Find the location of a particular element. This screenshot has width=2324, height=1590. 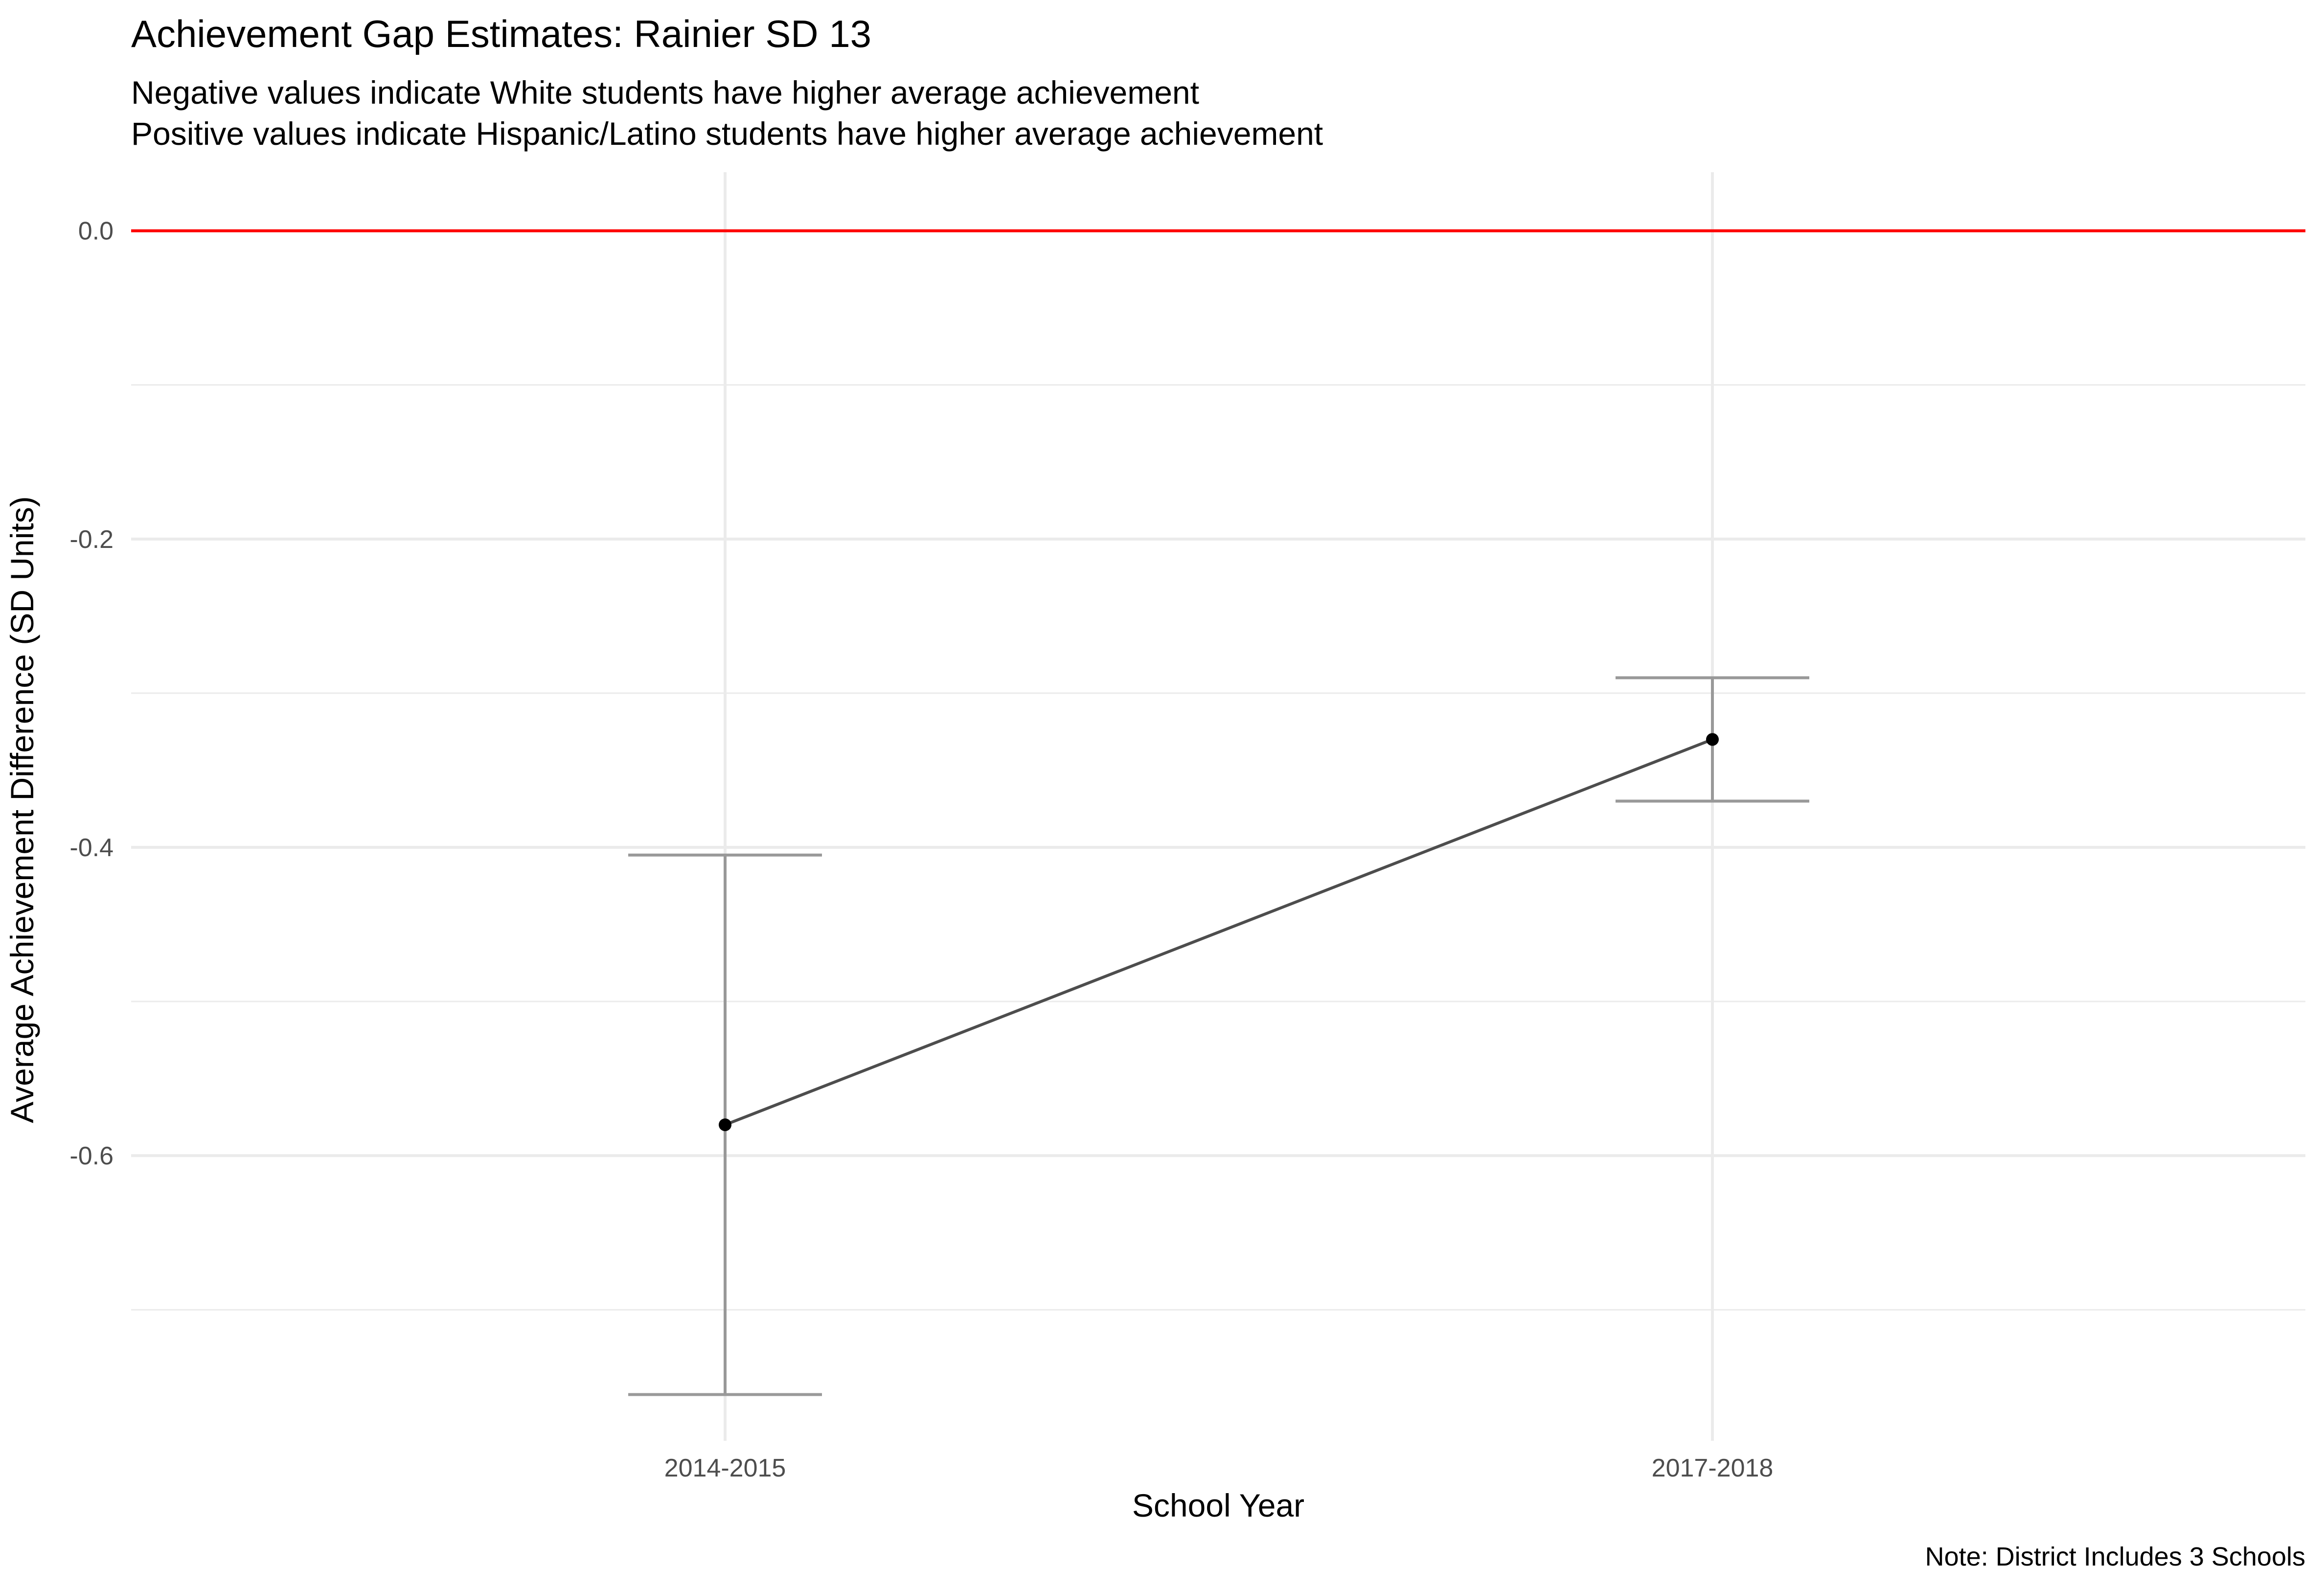

chart-title: Achievement Gap Estimates: Rainier SD 13 is located at coordinates (501, 33).